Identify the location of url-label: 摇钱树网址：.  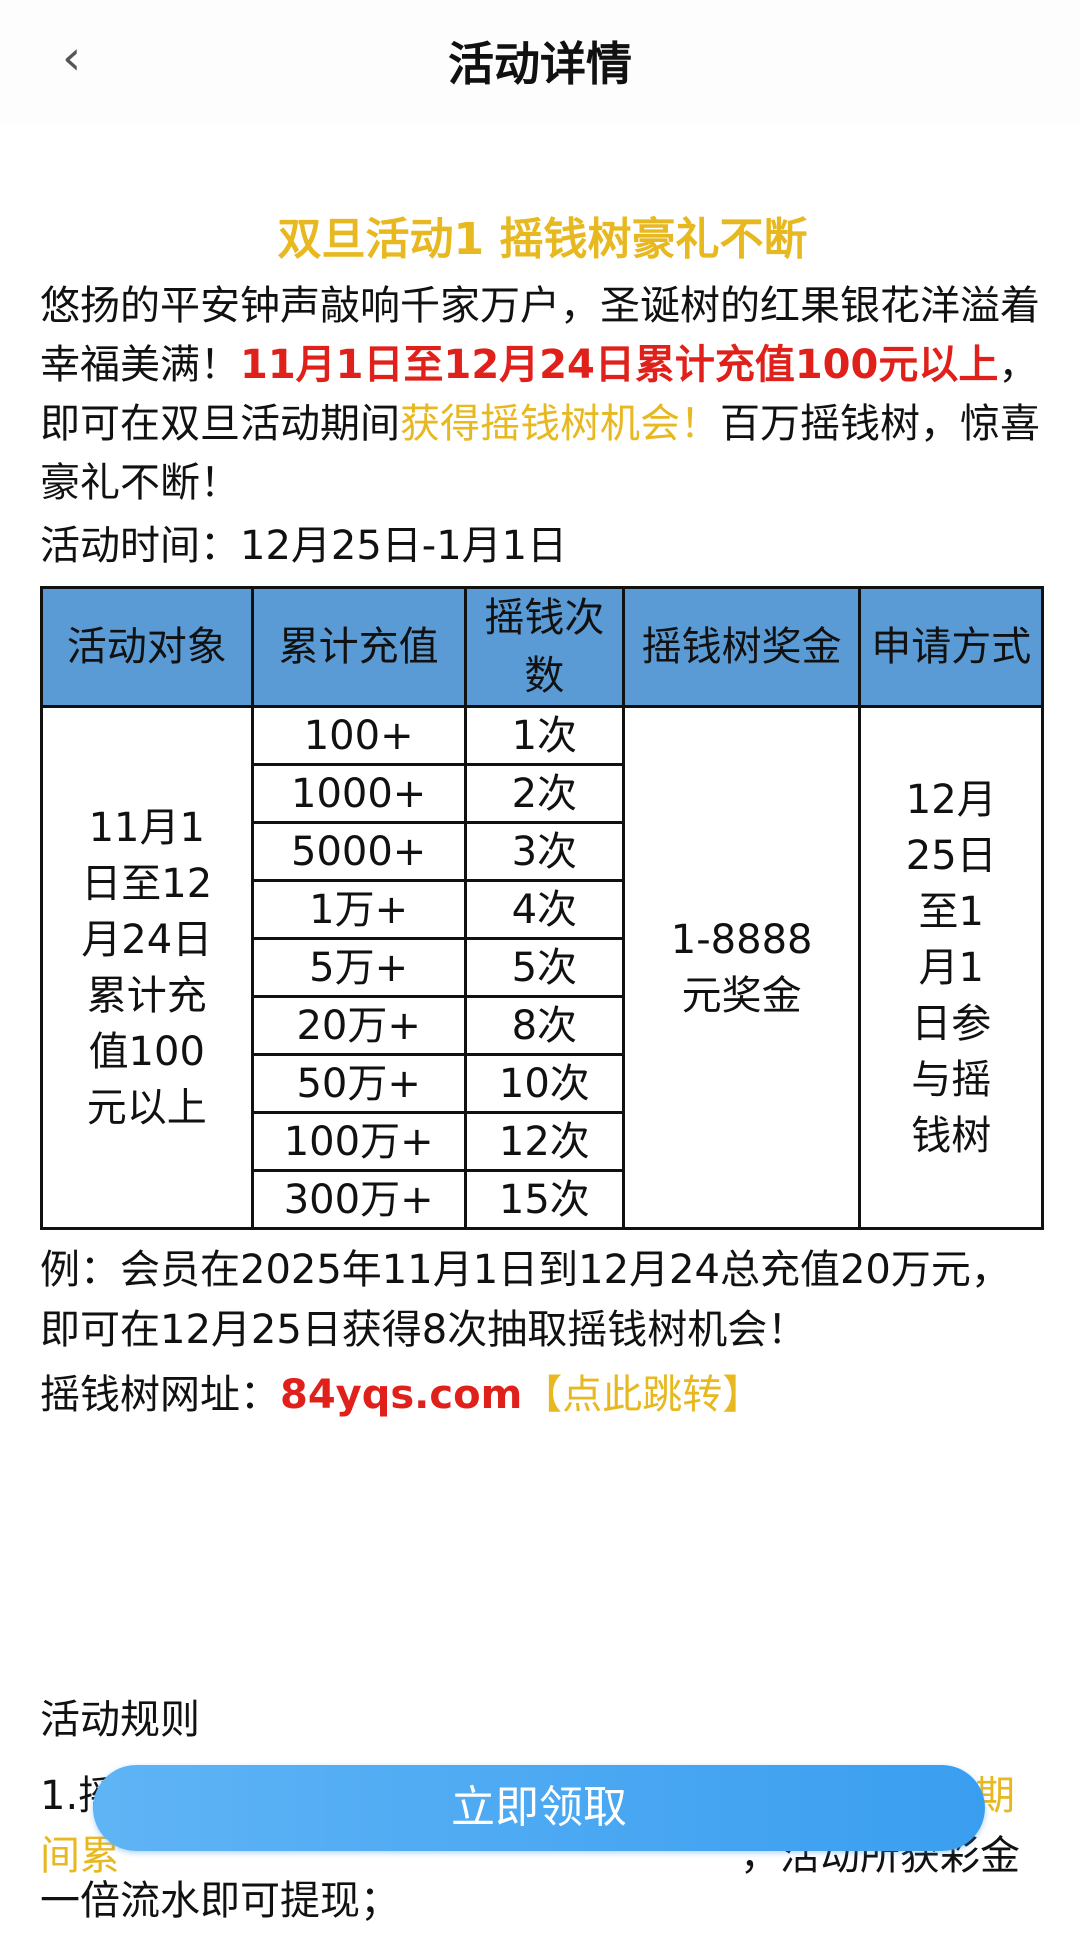
(160, 1395).